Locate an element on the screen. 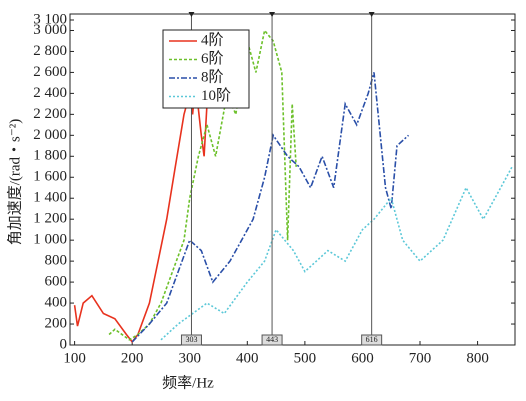 This screenshot has height=401, width=526. x-tick-label: 100 is located at coordinates (74, 358).